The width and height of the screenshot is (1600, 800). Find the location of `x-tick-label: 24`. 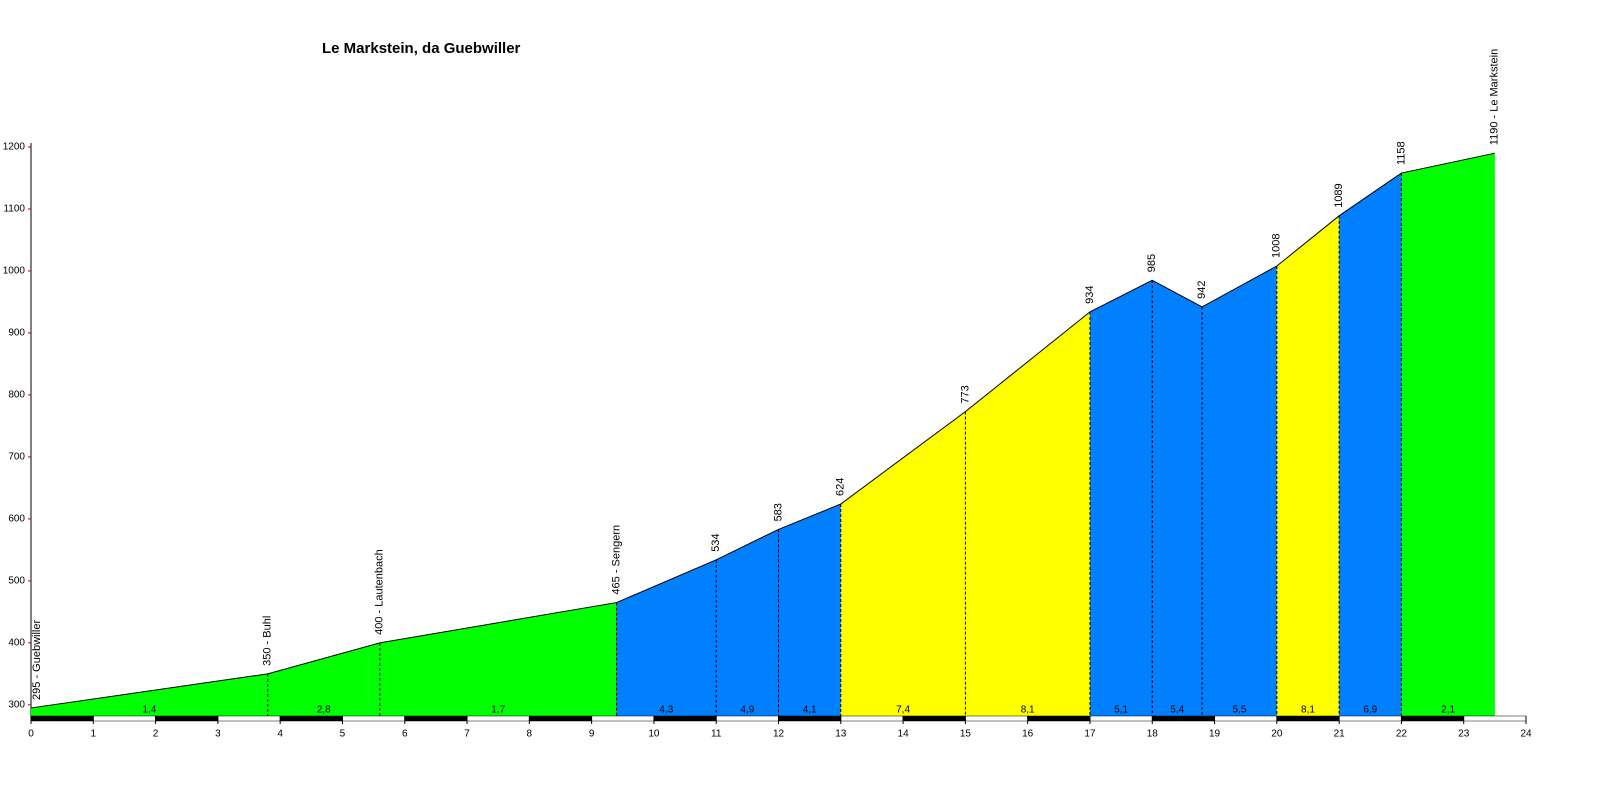

x-tick-label: 24 is located at coordinates (1526, 734).